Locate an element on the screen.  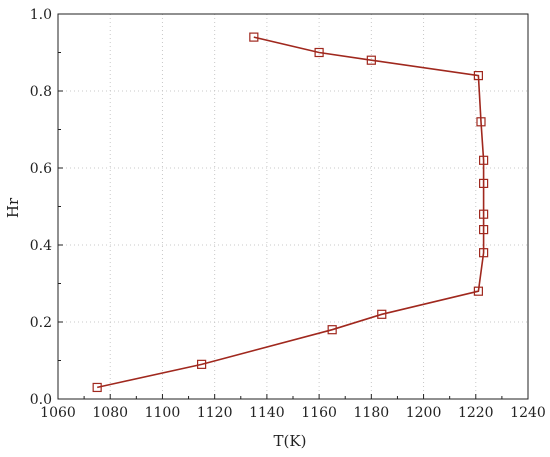
y-tick-label: 0.8 is located at coordinates (41, 92).